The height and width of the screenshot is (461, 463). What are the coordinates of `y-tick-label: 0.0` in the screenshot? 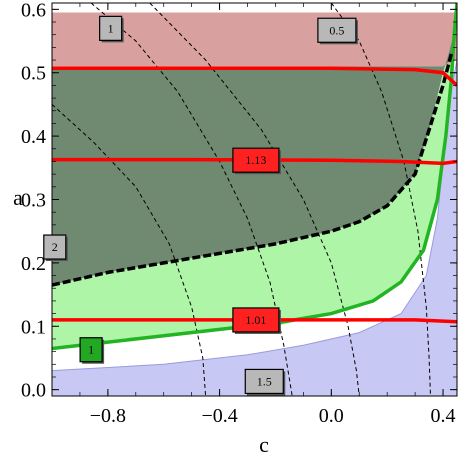 It's located at (33, 391).